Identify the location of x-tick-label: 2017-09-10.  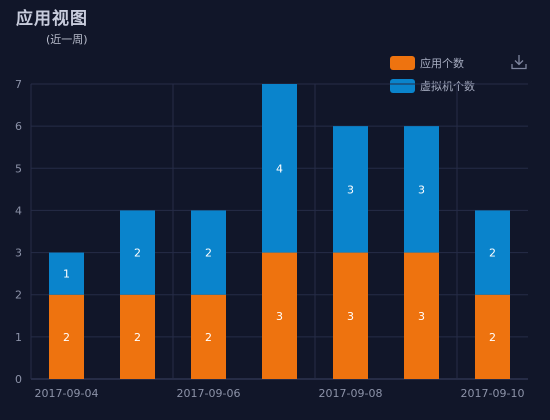
(493, 393).